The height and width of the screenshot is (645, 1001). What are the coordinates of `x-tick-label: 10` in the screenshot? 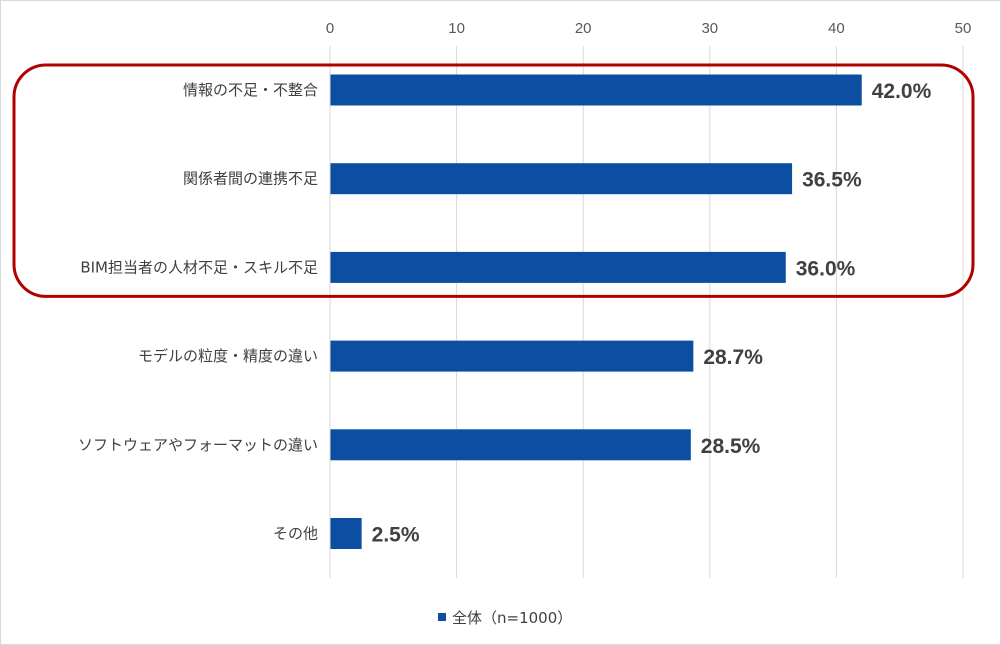 It's located at (456, 28).